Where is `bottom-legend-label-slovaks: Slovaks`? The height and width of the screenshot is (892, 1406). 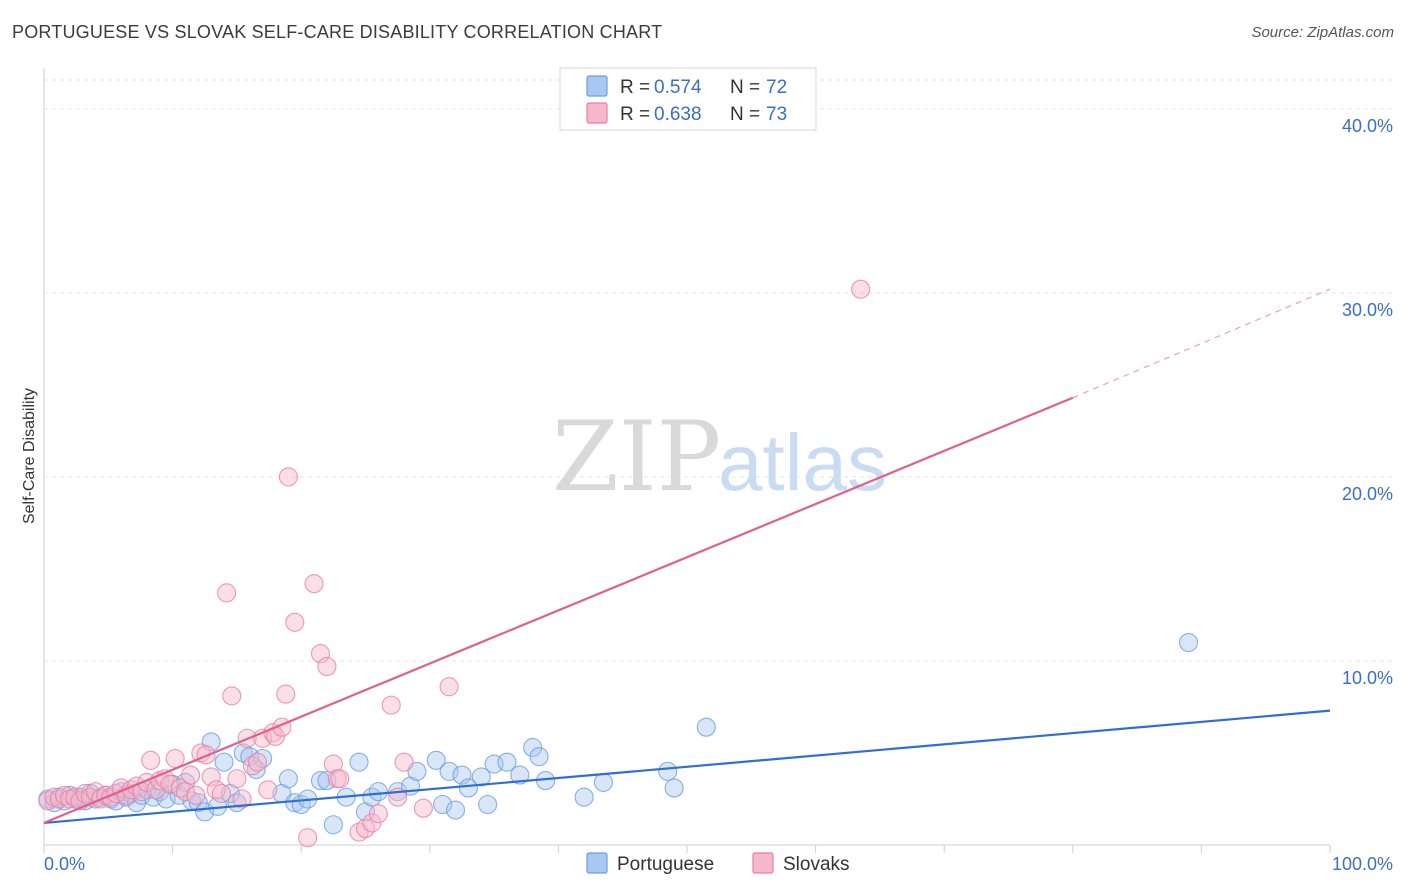 bottom-legend-label-slovaks: Slovaks is located at coordinates (816, 864).